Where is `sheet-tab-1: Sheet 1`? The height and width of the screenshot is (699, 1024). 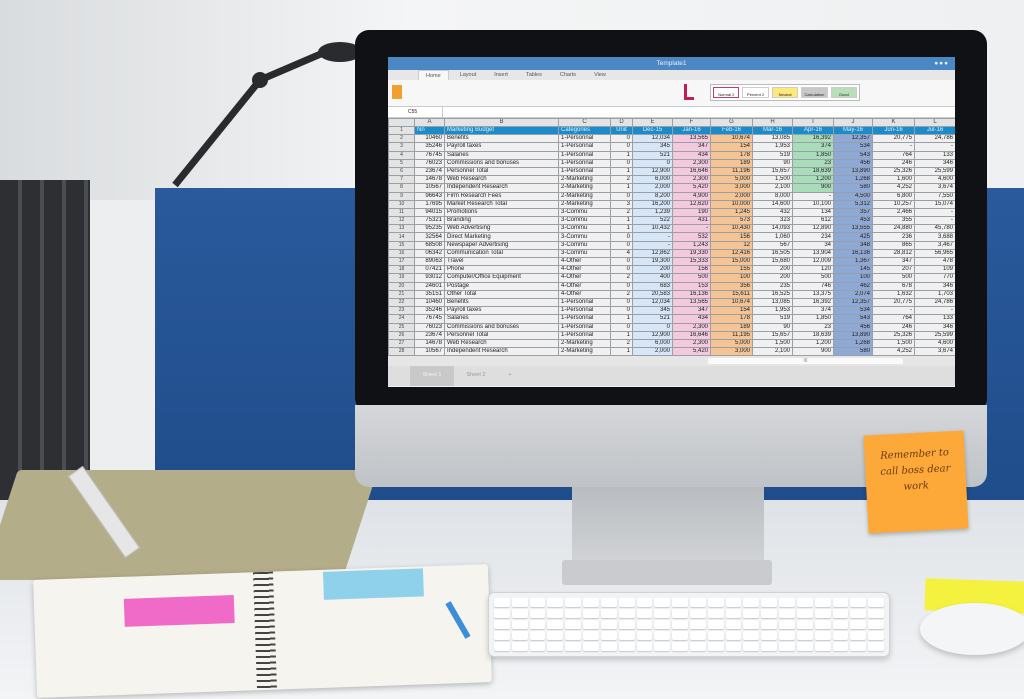 sheet-tab-1: Sheet 1 is located at coordinates (432, 376).